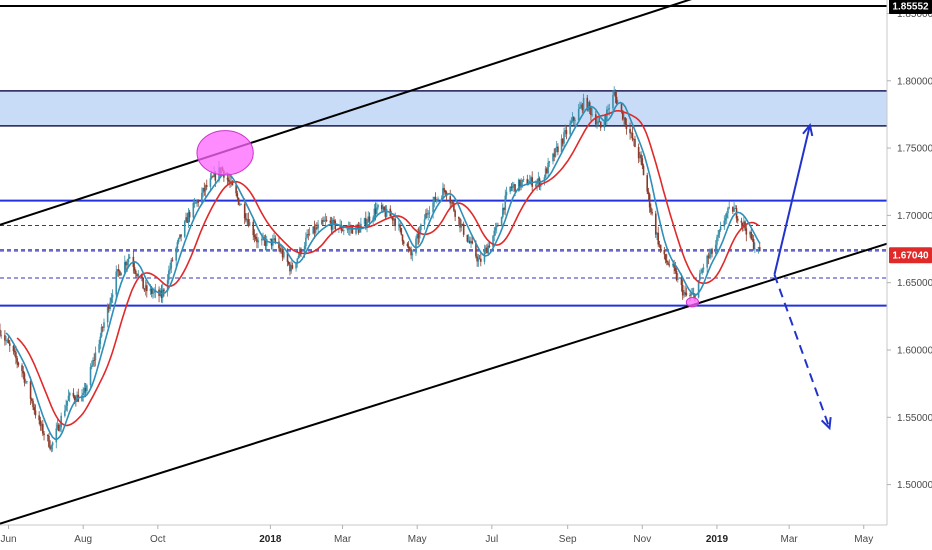 The width and height of the screenshot is (932, 550). Describe the element at coordinates (270, 539) in the screenshot. I see `time-tick-label-4: 2018` at that location.